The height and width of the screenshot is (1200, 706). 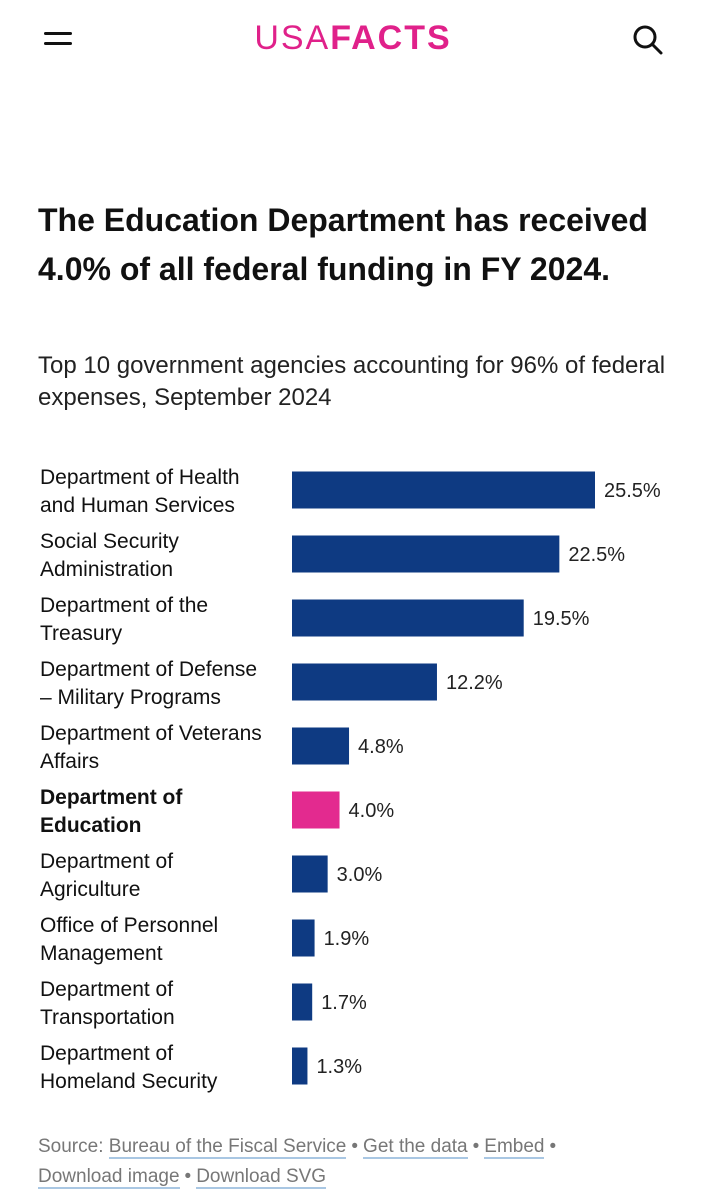 I want to click on category-label: Department of Defense – Military Programs, so click(x=148, y=683).